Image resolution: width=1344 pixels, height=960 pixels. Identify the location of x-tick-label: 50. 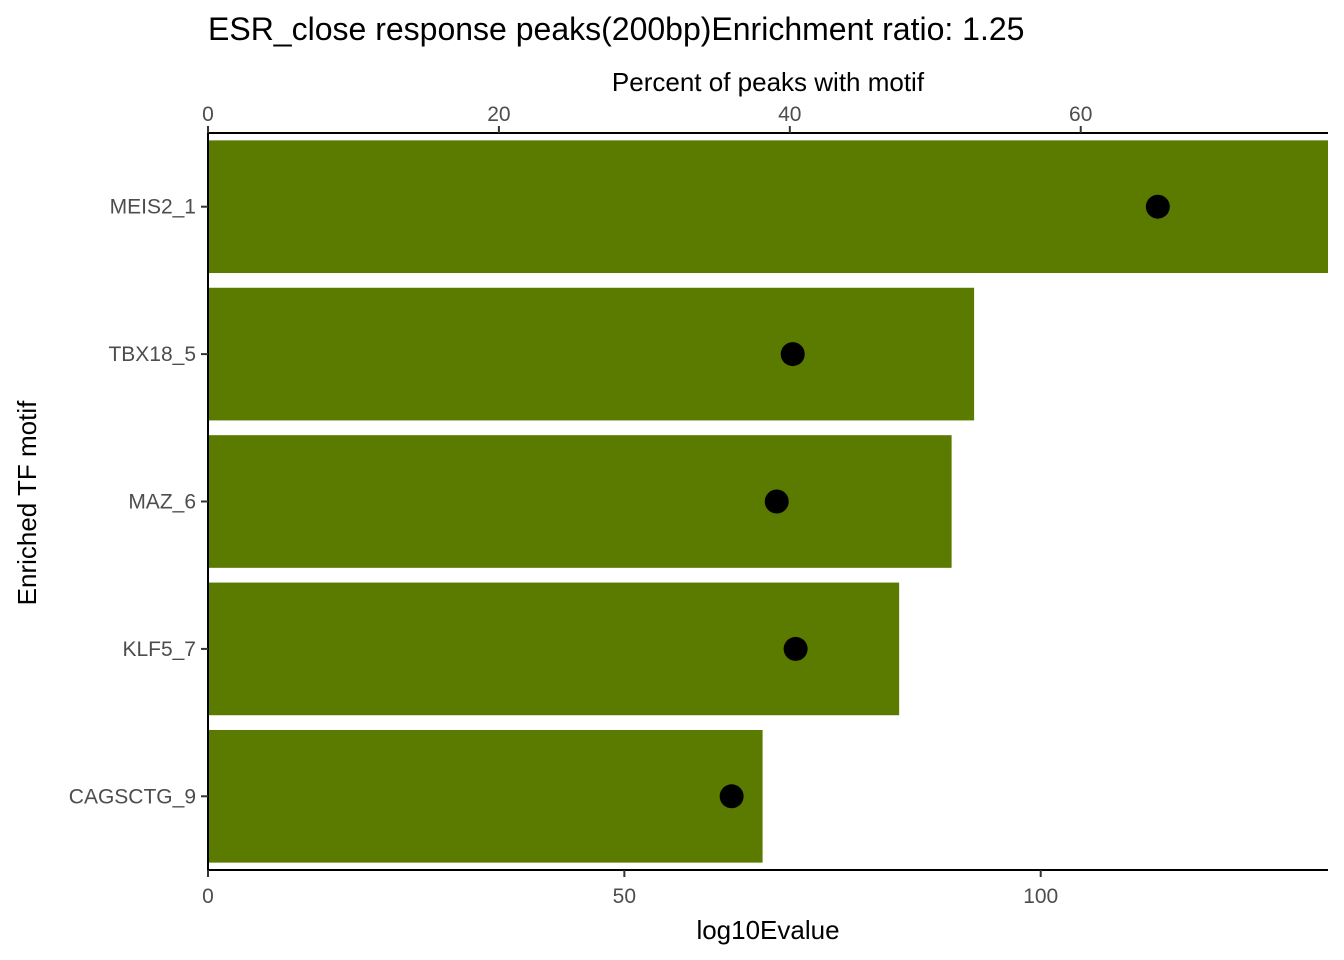
(624, 896).